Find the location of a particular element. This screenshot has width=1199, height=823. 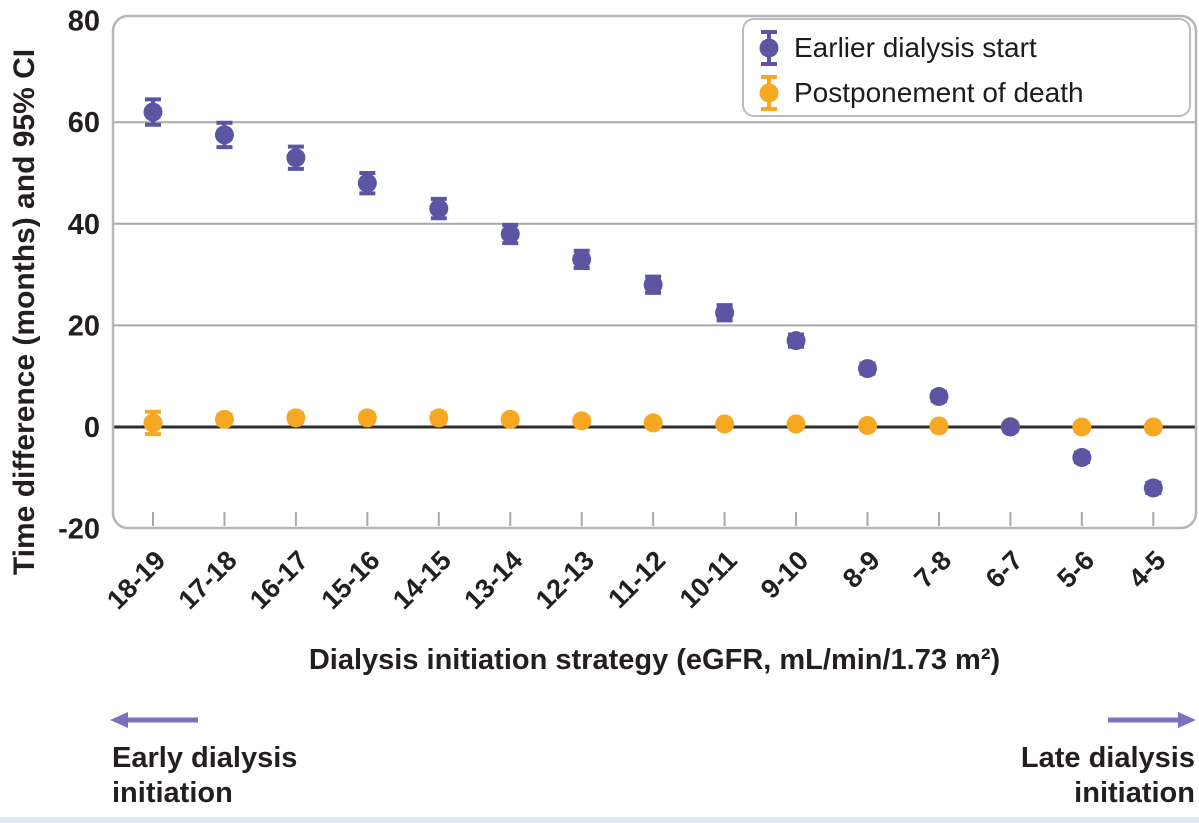

x-tick-label: 14-15 is located at coordinates (422, 580).